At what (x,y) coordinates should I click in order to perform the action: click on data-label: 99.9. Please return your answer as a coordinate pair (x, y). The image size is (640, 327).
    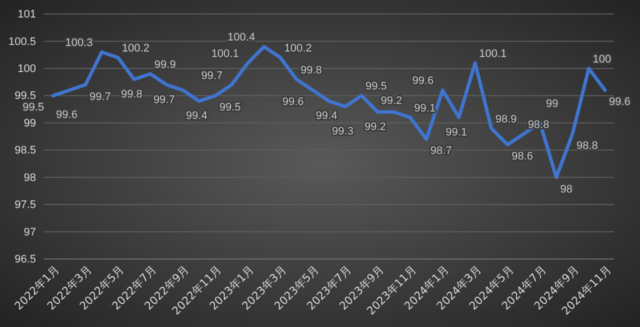
    Looking at the image, I should click on (165, 64).